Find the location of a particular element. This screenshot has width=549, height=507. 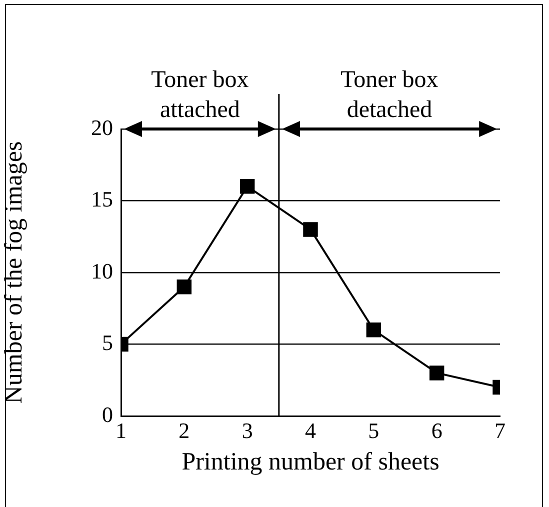

x-tick-label: 6 is located at coordinates (436, 430).